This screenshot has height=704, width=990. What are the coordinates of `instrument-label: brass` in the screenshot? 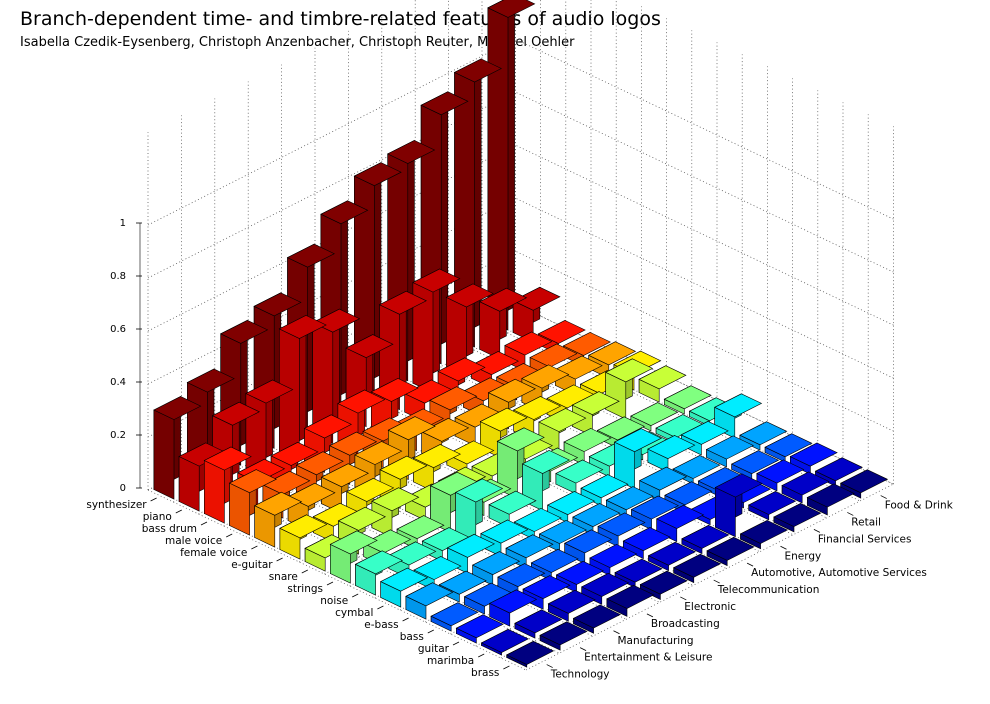 It's located at (485, 673).